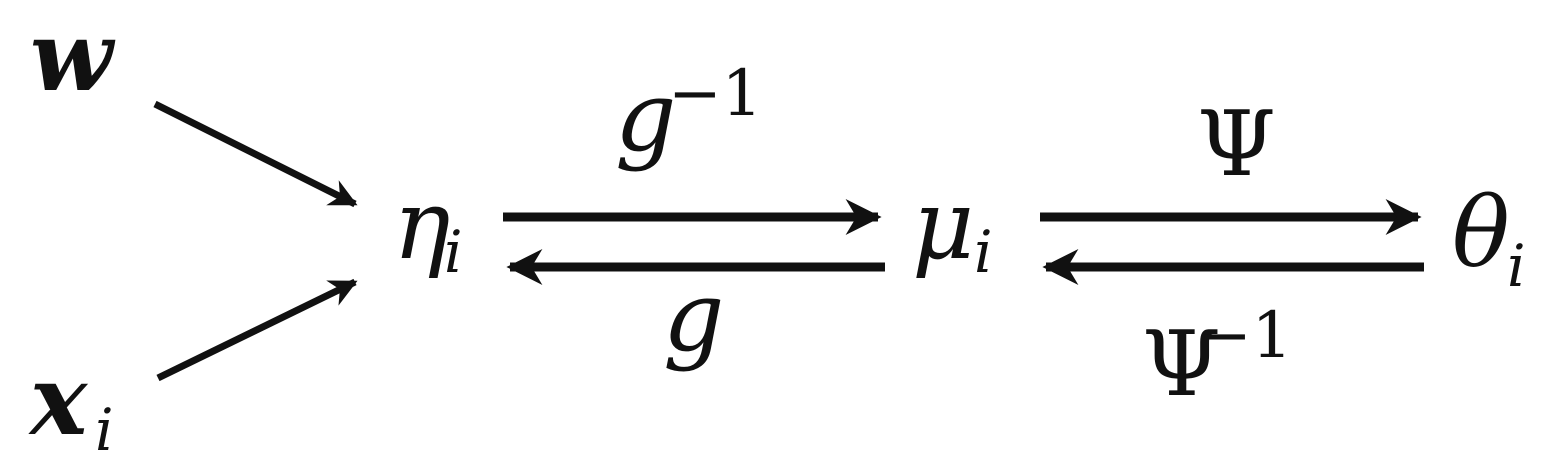 This screenshot has width=1562, height=474. Describe the element at coordinates (255, 154) in the screenshot. I see `arrow-w-to-eta` at that location.